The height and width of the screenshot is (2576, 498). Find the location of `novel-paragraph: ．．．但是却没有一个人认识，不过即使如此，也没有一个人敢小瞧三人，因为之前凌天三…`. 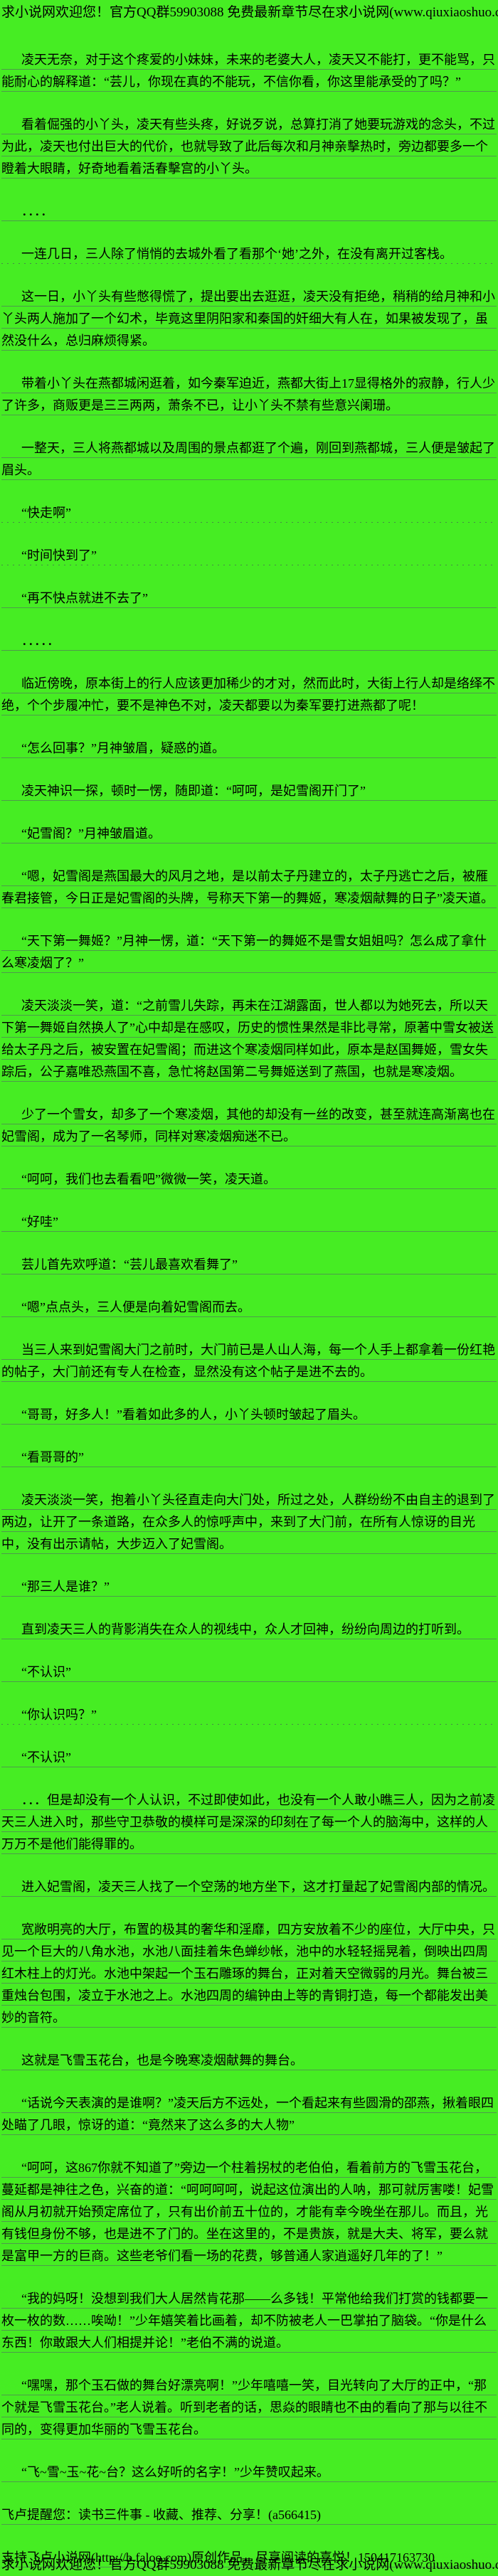

novel-paragraph: ．．．但是却没有一个人认识，不过即使如此，也没有一个人敢小瞧三人，因为之前凌天三… is located at coordinates (249, 1822).